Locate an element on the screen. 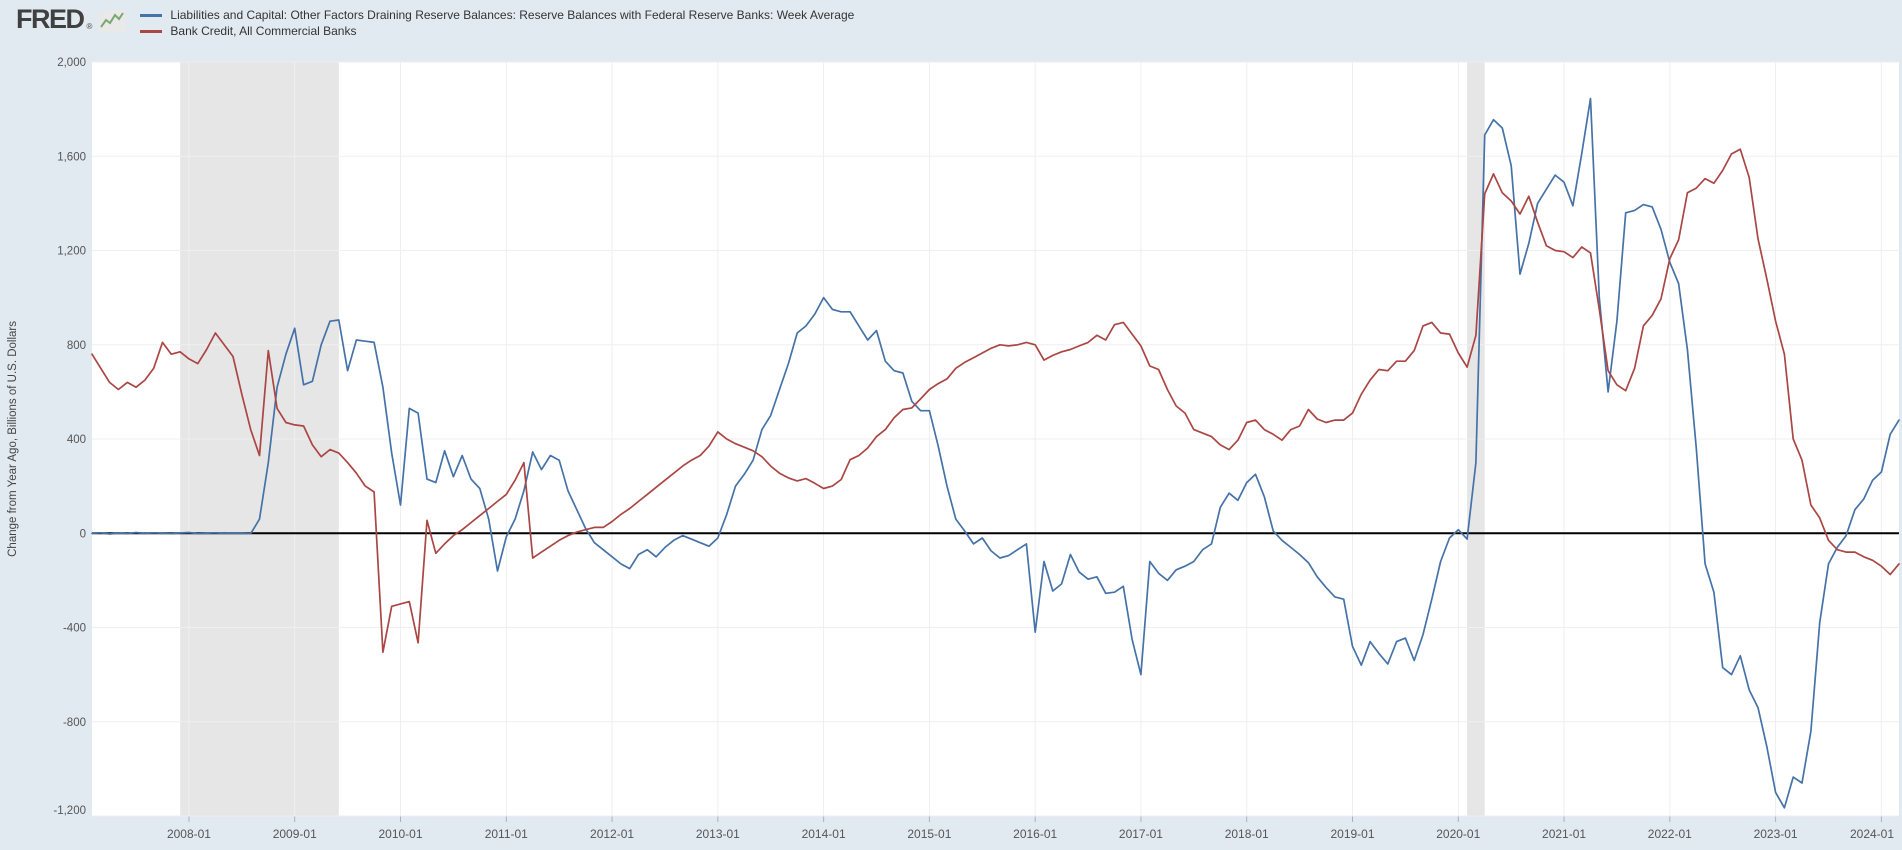 The image size is (1902, 850). fred-sparkline-icon is located at coordinates (112, 21).